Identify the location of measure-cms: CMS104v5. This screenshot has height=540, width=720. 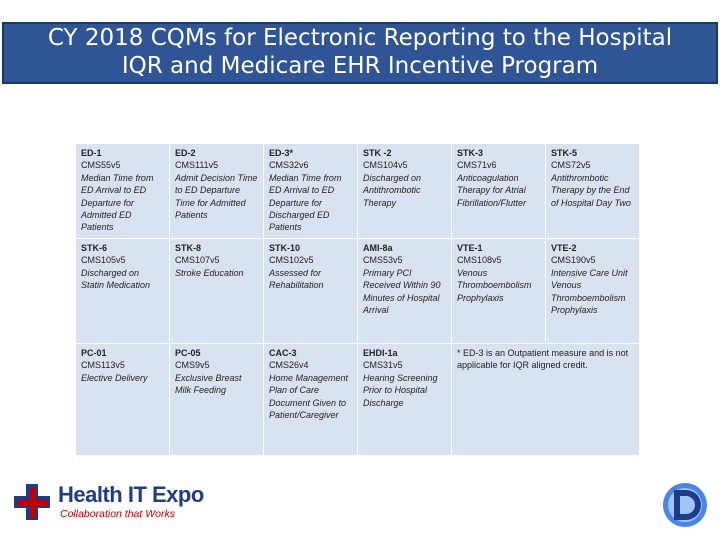
(385, 165).